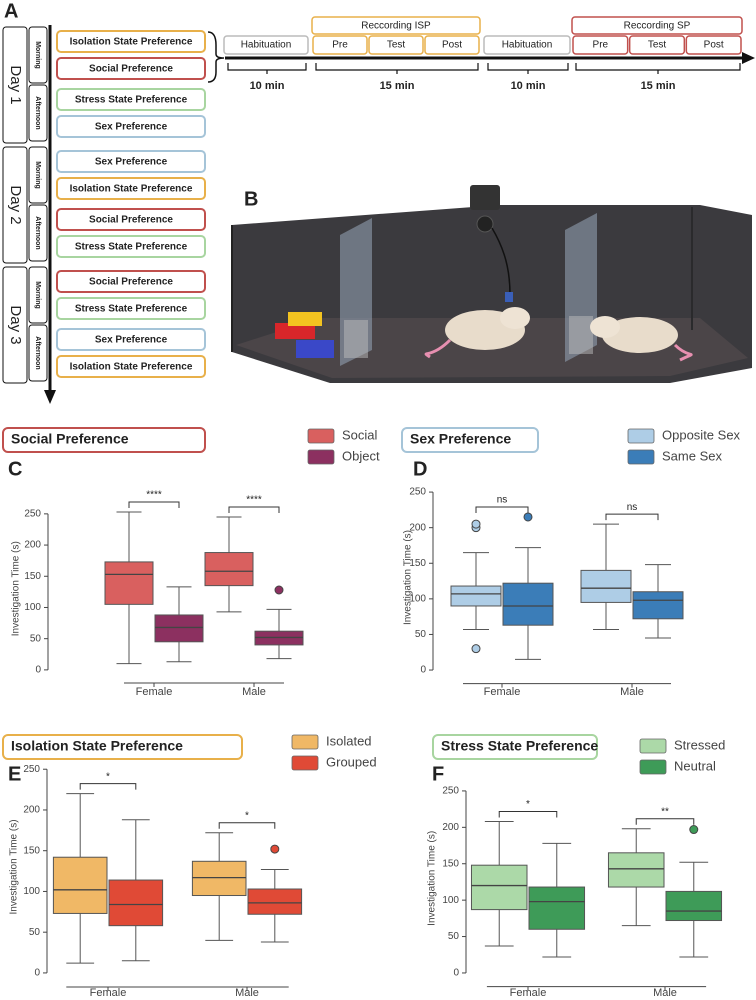  I want to click on legend-label: Grouped, so click(351, 761).